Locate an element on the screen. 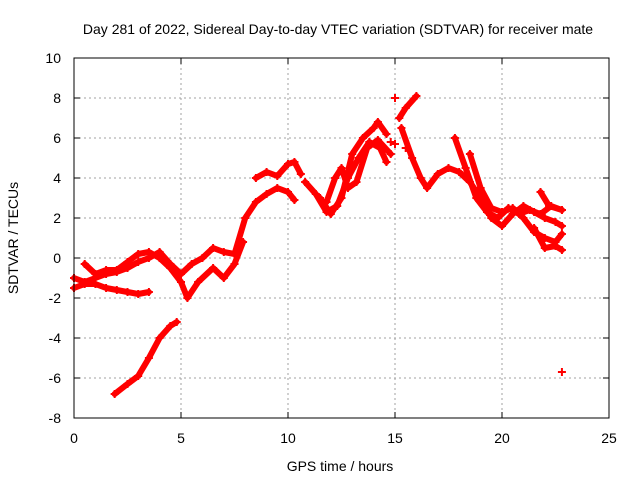  y-tick-label: 2 is located at coordinates (57, 218).